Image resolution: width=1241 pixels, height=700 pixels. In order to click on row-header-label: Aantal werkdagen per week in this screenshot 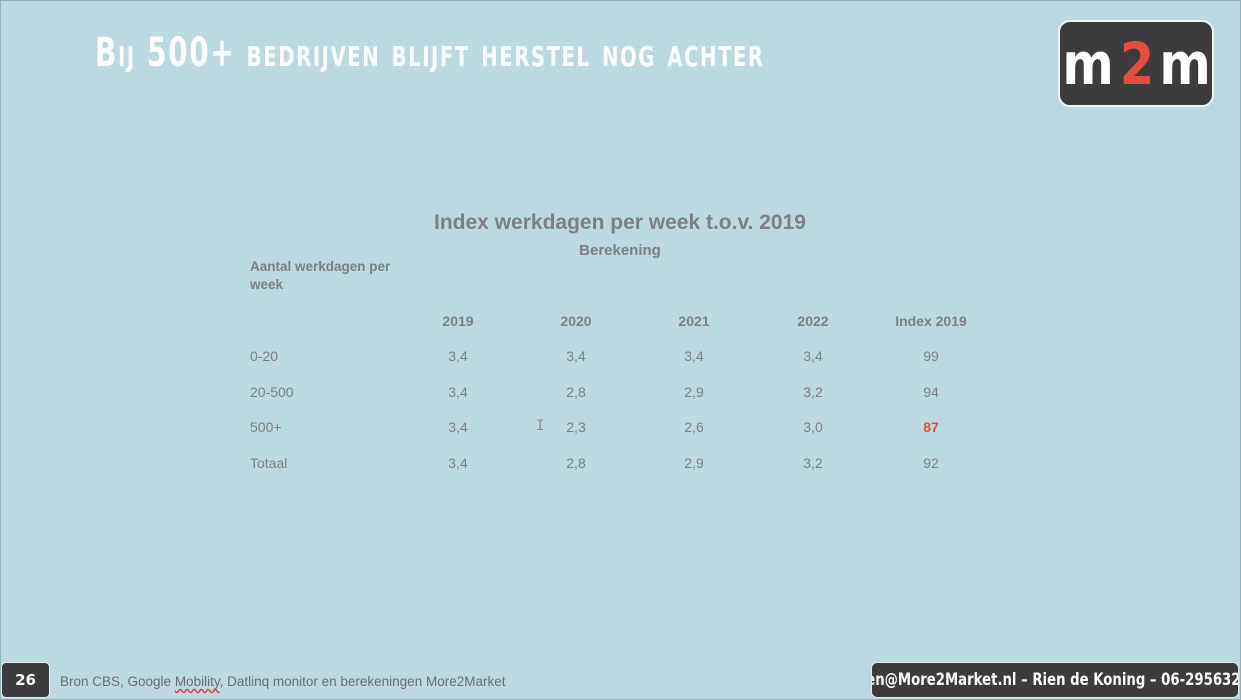, I will do `click(320, 275)`.